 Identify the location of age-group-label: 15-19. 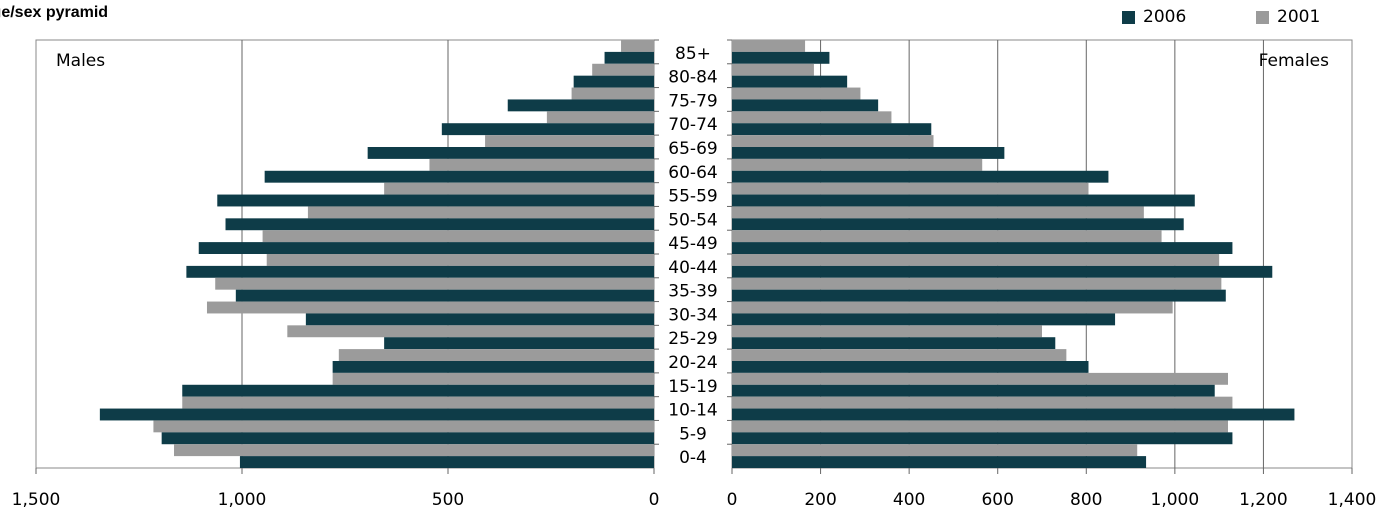
(692, 387).